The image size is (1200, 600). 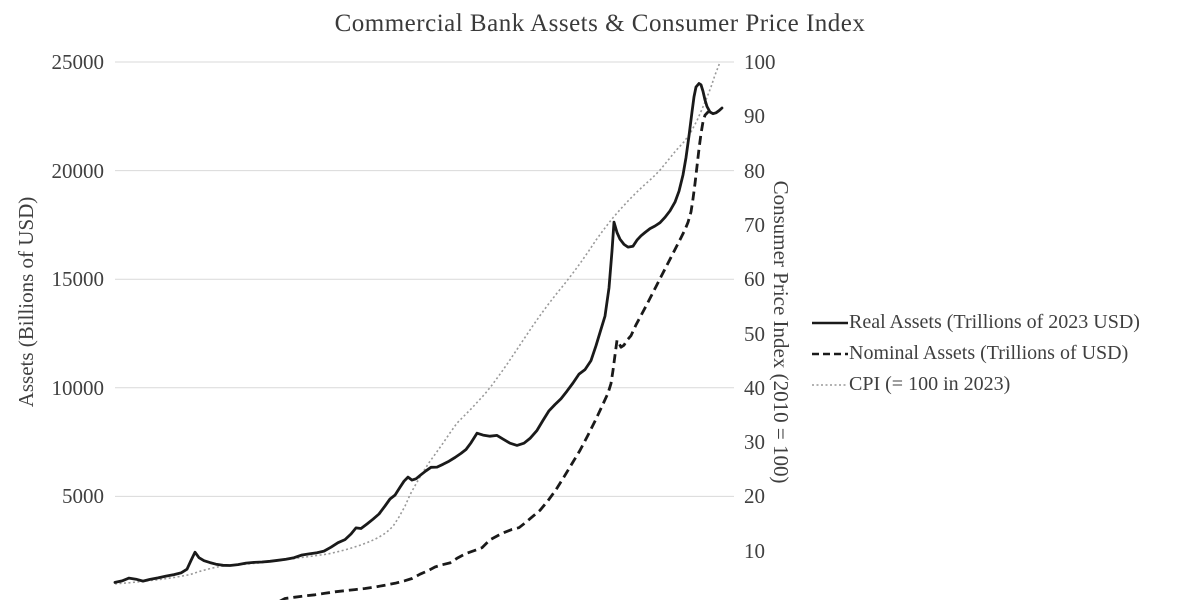 What do you see at coordinates (754, 116) in the screenshot?
I see `right-axis-tick: 90` at bounding box center [754, 116].